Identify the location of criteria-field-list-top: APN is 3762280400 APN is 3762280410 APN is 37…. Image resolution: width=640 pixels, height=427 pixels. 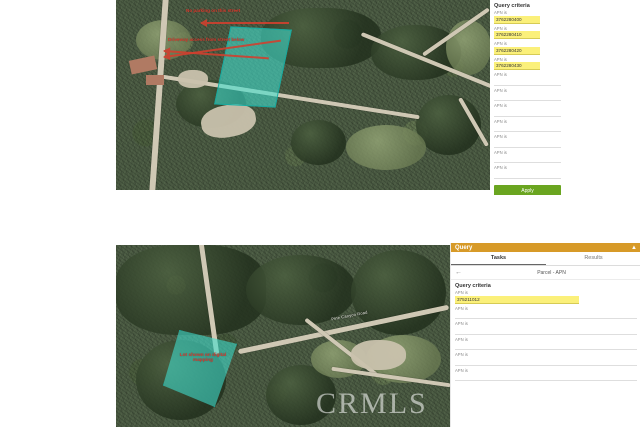
(527, 95).